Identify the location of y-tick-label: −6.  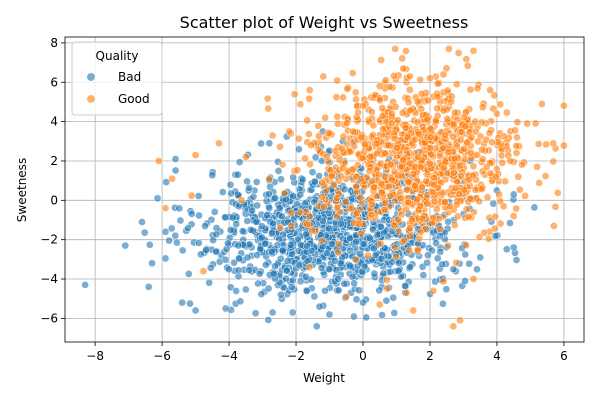
(49, 318).